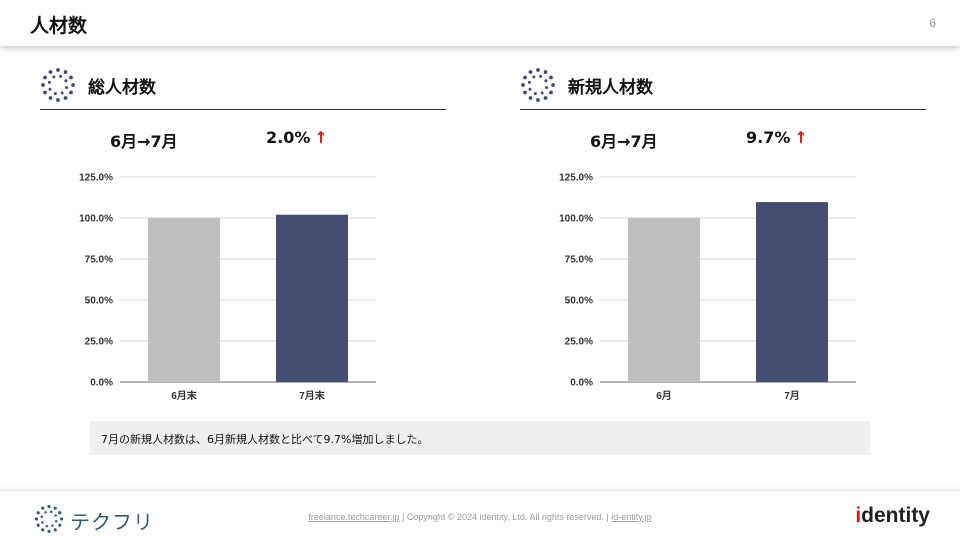  I want to click on footer-link-techcareer: freelance.techcareer.jp, so click(354, 517).